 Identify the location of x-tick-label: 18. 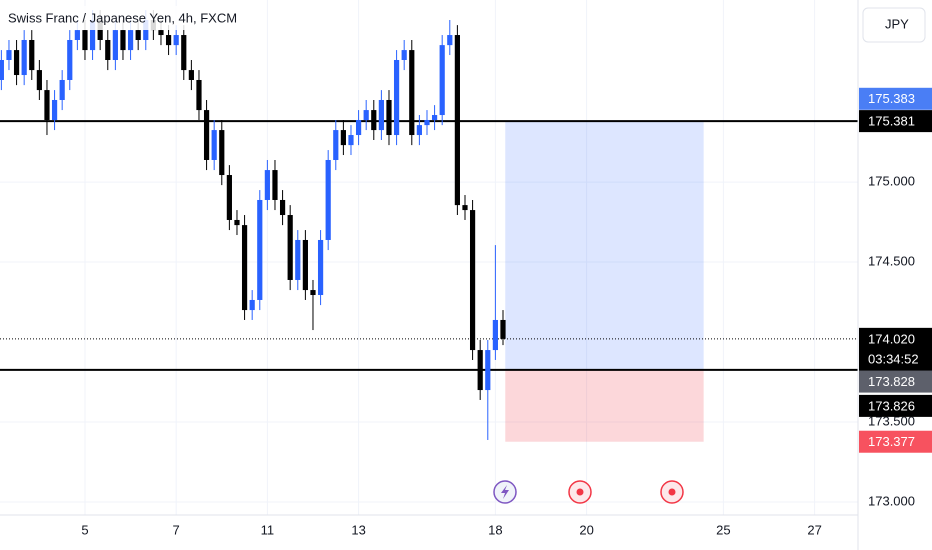
(495, 529).